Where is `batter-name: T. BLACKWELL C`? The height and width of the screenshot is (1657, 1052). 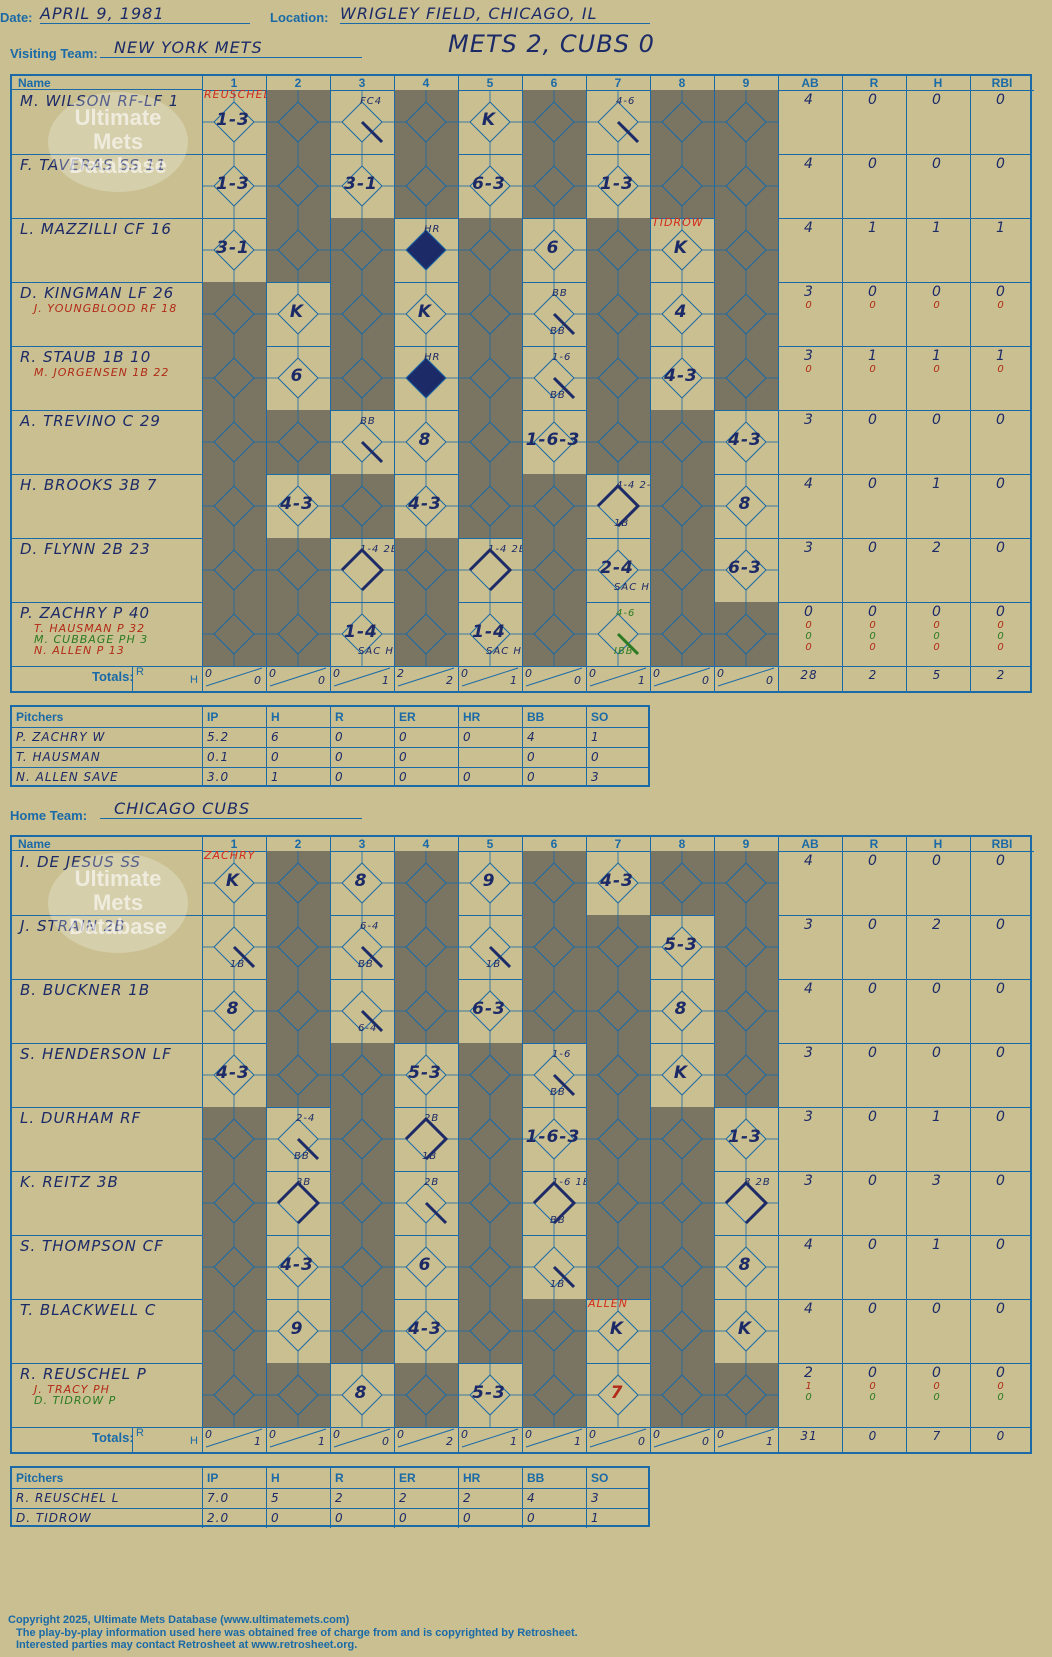 batter-name: T. BLACKWELL C is located at coordinates (88, 1310).